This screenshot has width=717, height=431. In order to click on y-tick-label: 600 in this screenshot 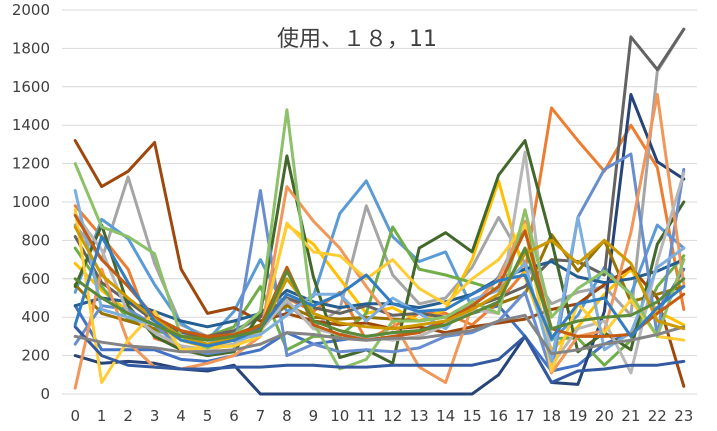, I will do `click(35, 279)`.